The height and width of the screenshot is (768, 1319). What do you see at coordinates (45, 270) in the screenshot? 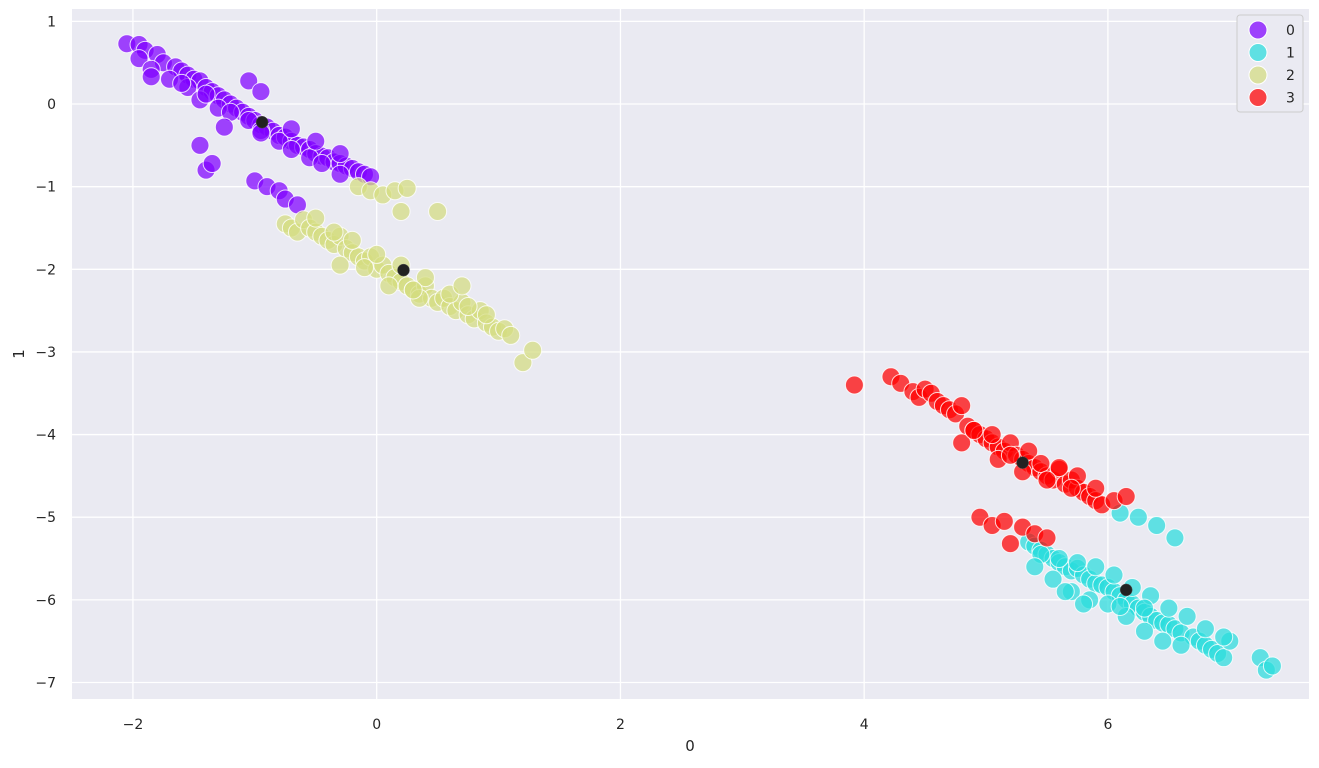
I see `y-tick-label: −2` at bounding box center [45, 270].